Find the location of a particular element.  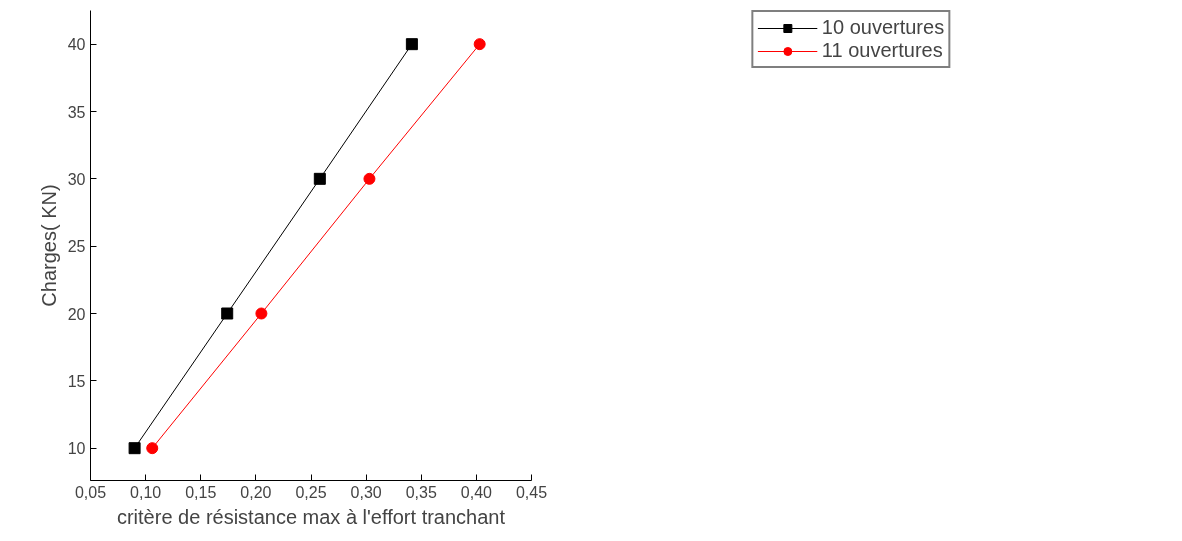

y-tick-label: 10 is located at coordinates (76, 449).